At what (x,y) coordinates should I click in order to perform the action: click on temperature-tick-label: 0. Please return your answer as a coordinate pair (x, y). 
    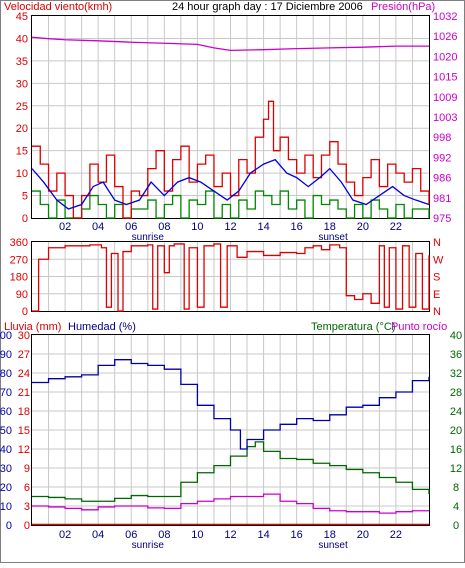
    Looking at the image, I should click on (456, 526).